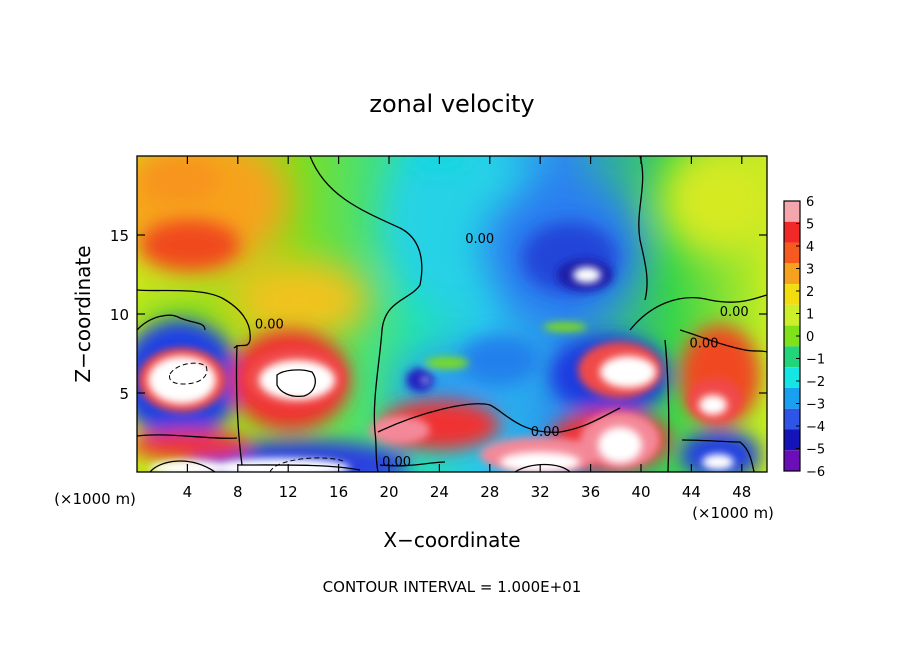 This screenshot has height=654, width=904. Describe the element at coordinates (489, 492) in the screenshot. I see `x-tick-label: 28` at that location.